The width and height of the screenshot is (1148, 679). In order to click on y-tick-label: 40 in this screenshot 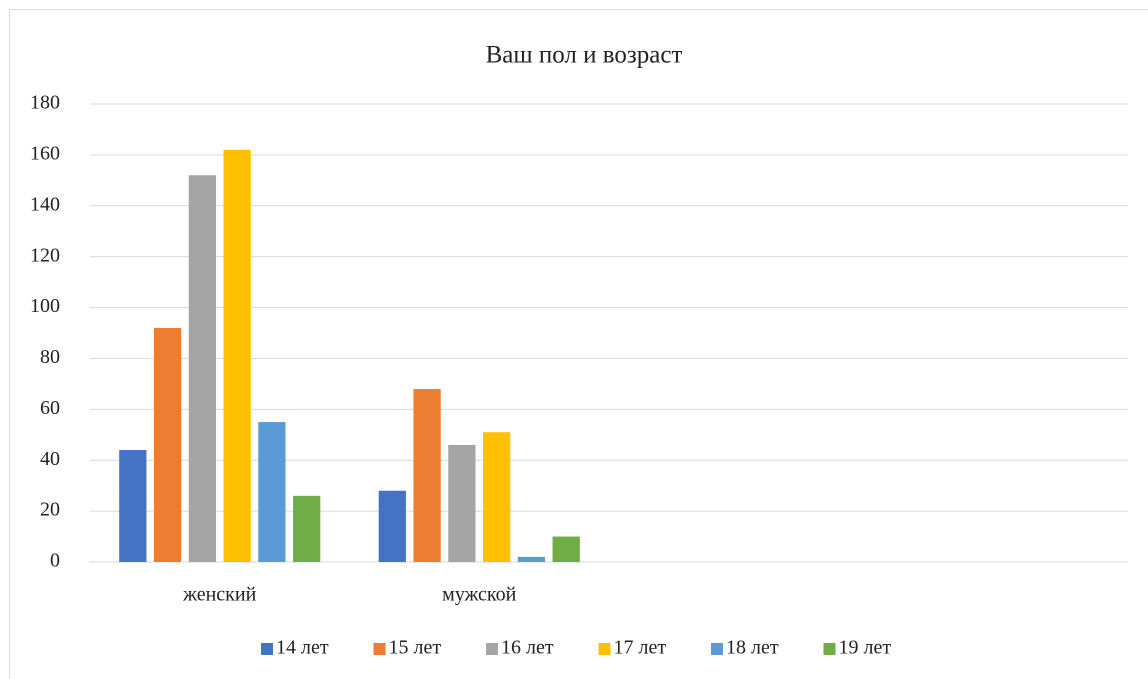, I will do `click(50, 459)`.